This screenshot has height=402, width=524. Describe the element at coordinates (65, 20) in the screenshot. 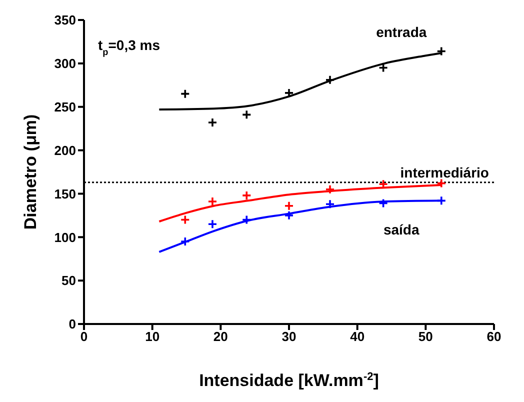

I see `y-tick-label: 350` at that location.